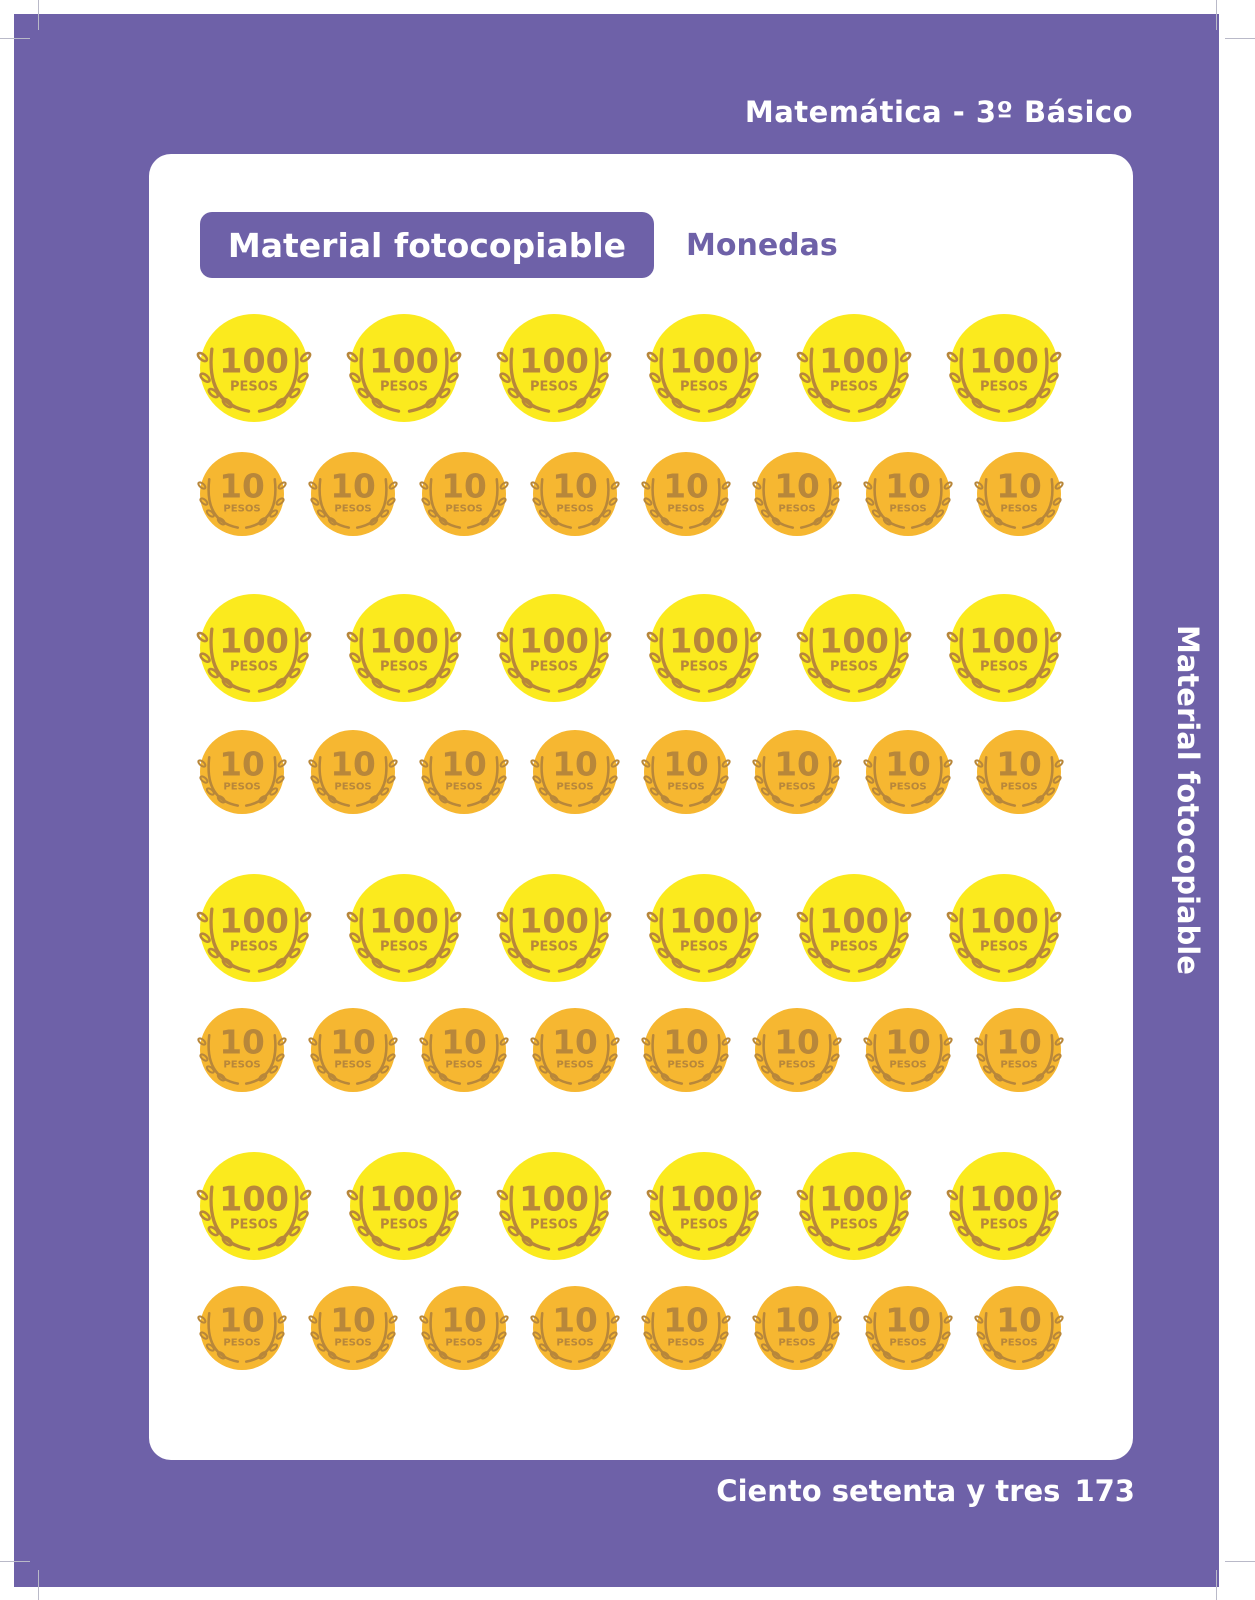 This screenshot has height=1600, width=1255. What do you see at coordinates (1240, 1561) in the screenshot?
I see `crop-mark-bottom-right` at bounding box center [1240, 1561].